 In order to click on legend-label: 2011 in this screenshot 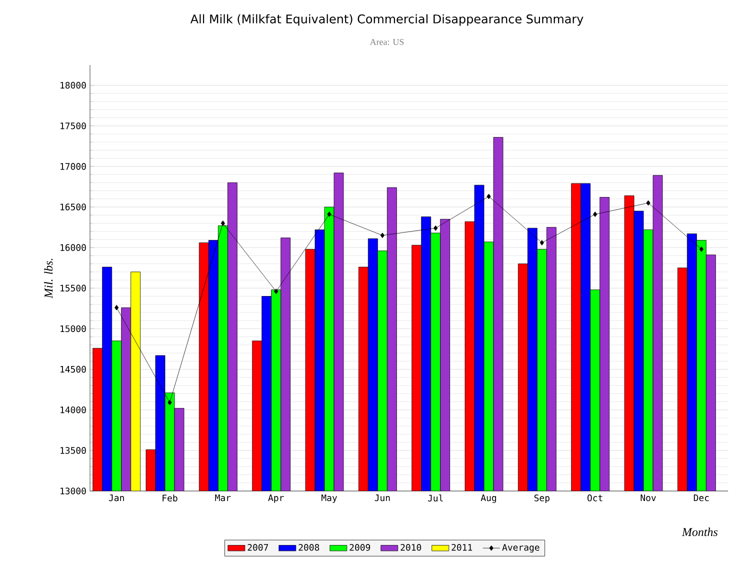, I will do `click(462, 547)`.